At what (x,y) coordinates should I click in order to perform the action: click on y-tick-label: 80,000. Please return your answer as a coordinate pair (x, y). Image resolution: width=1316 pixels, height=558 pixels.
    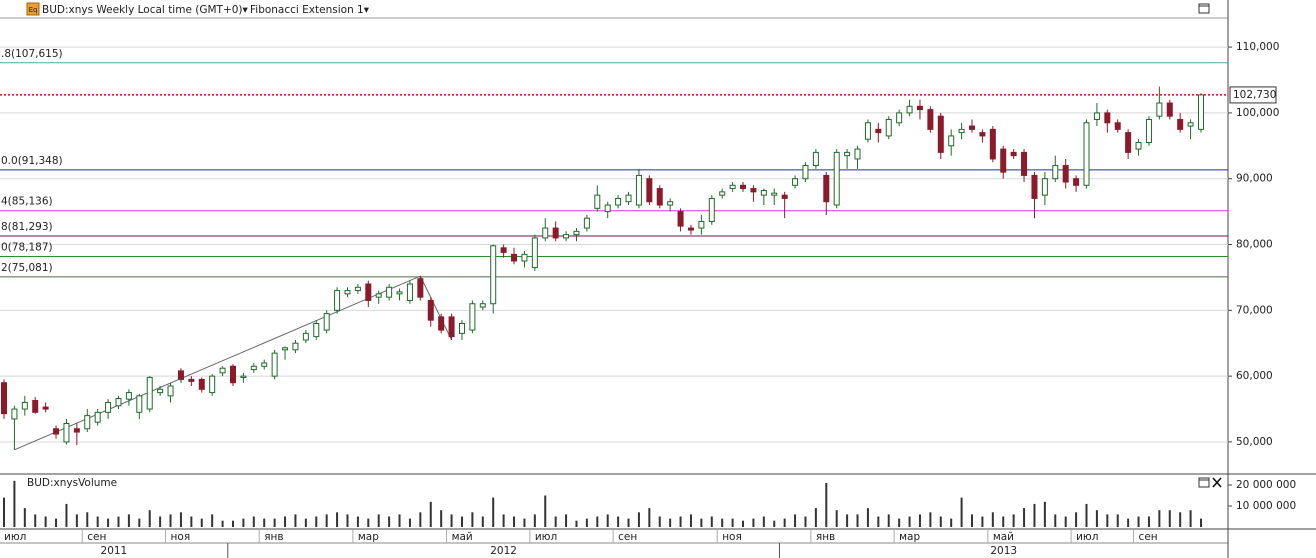
    Looking at the image, I should click on (1254, 245).